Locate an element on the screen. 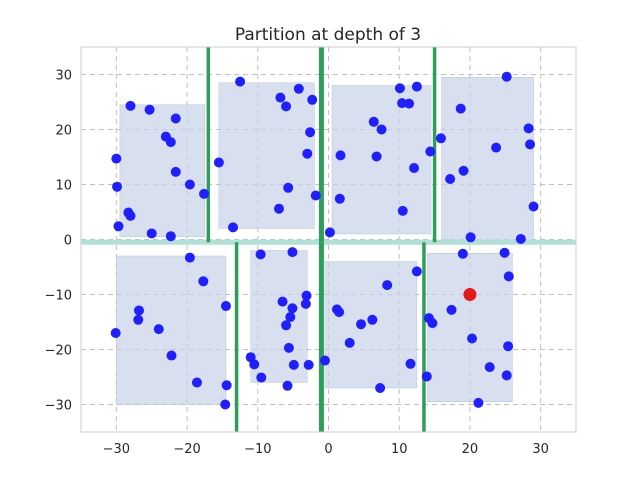 This screenshot has width=640, height=480. y-tick-label: 20 is located at coordinates (63, 131).